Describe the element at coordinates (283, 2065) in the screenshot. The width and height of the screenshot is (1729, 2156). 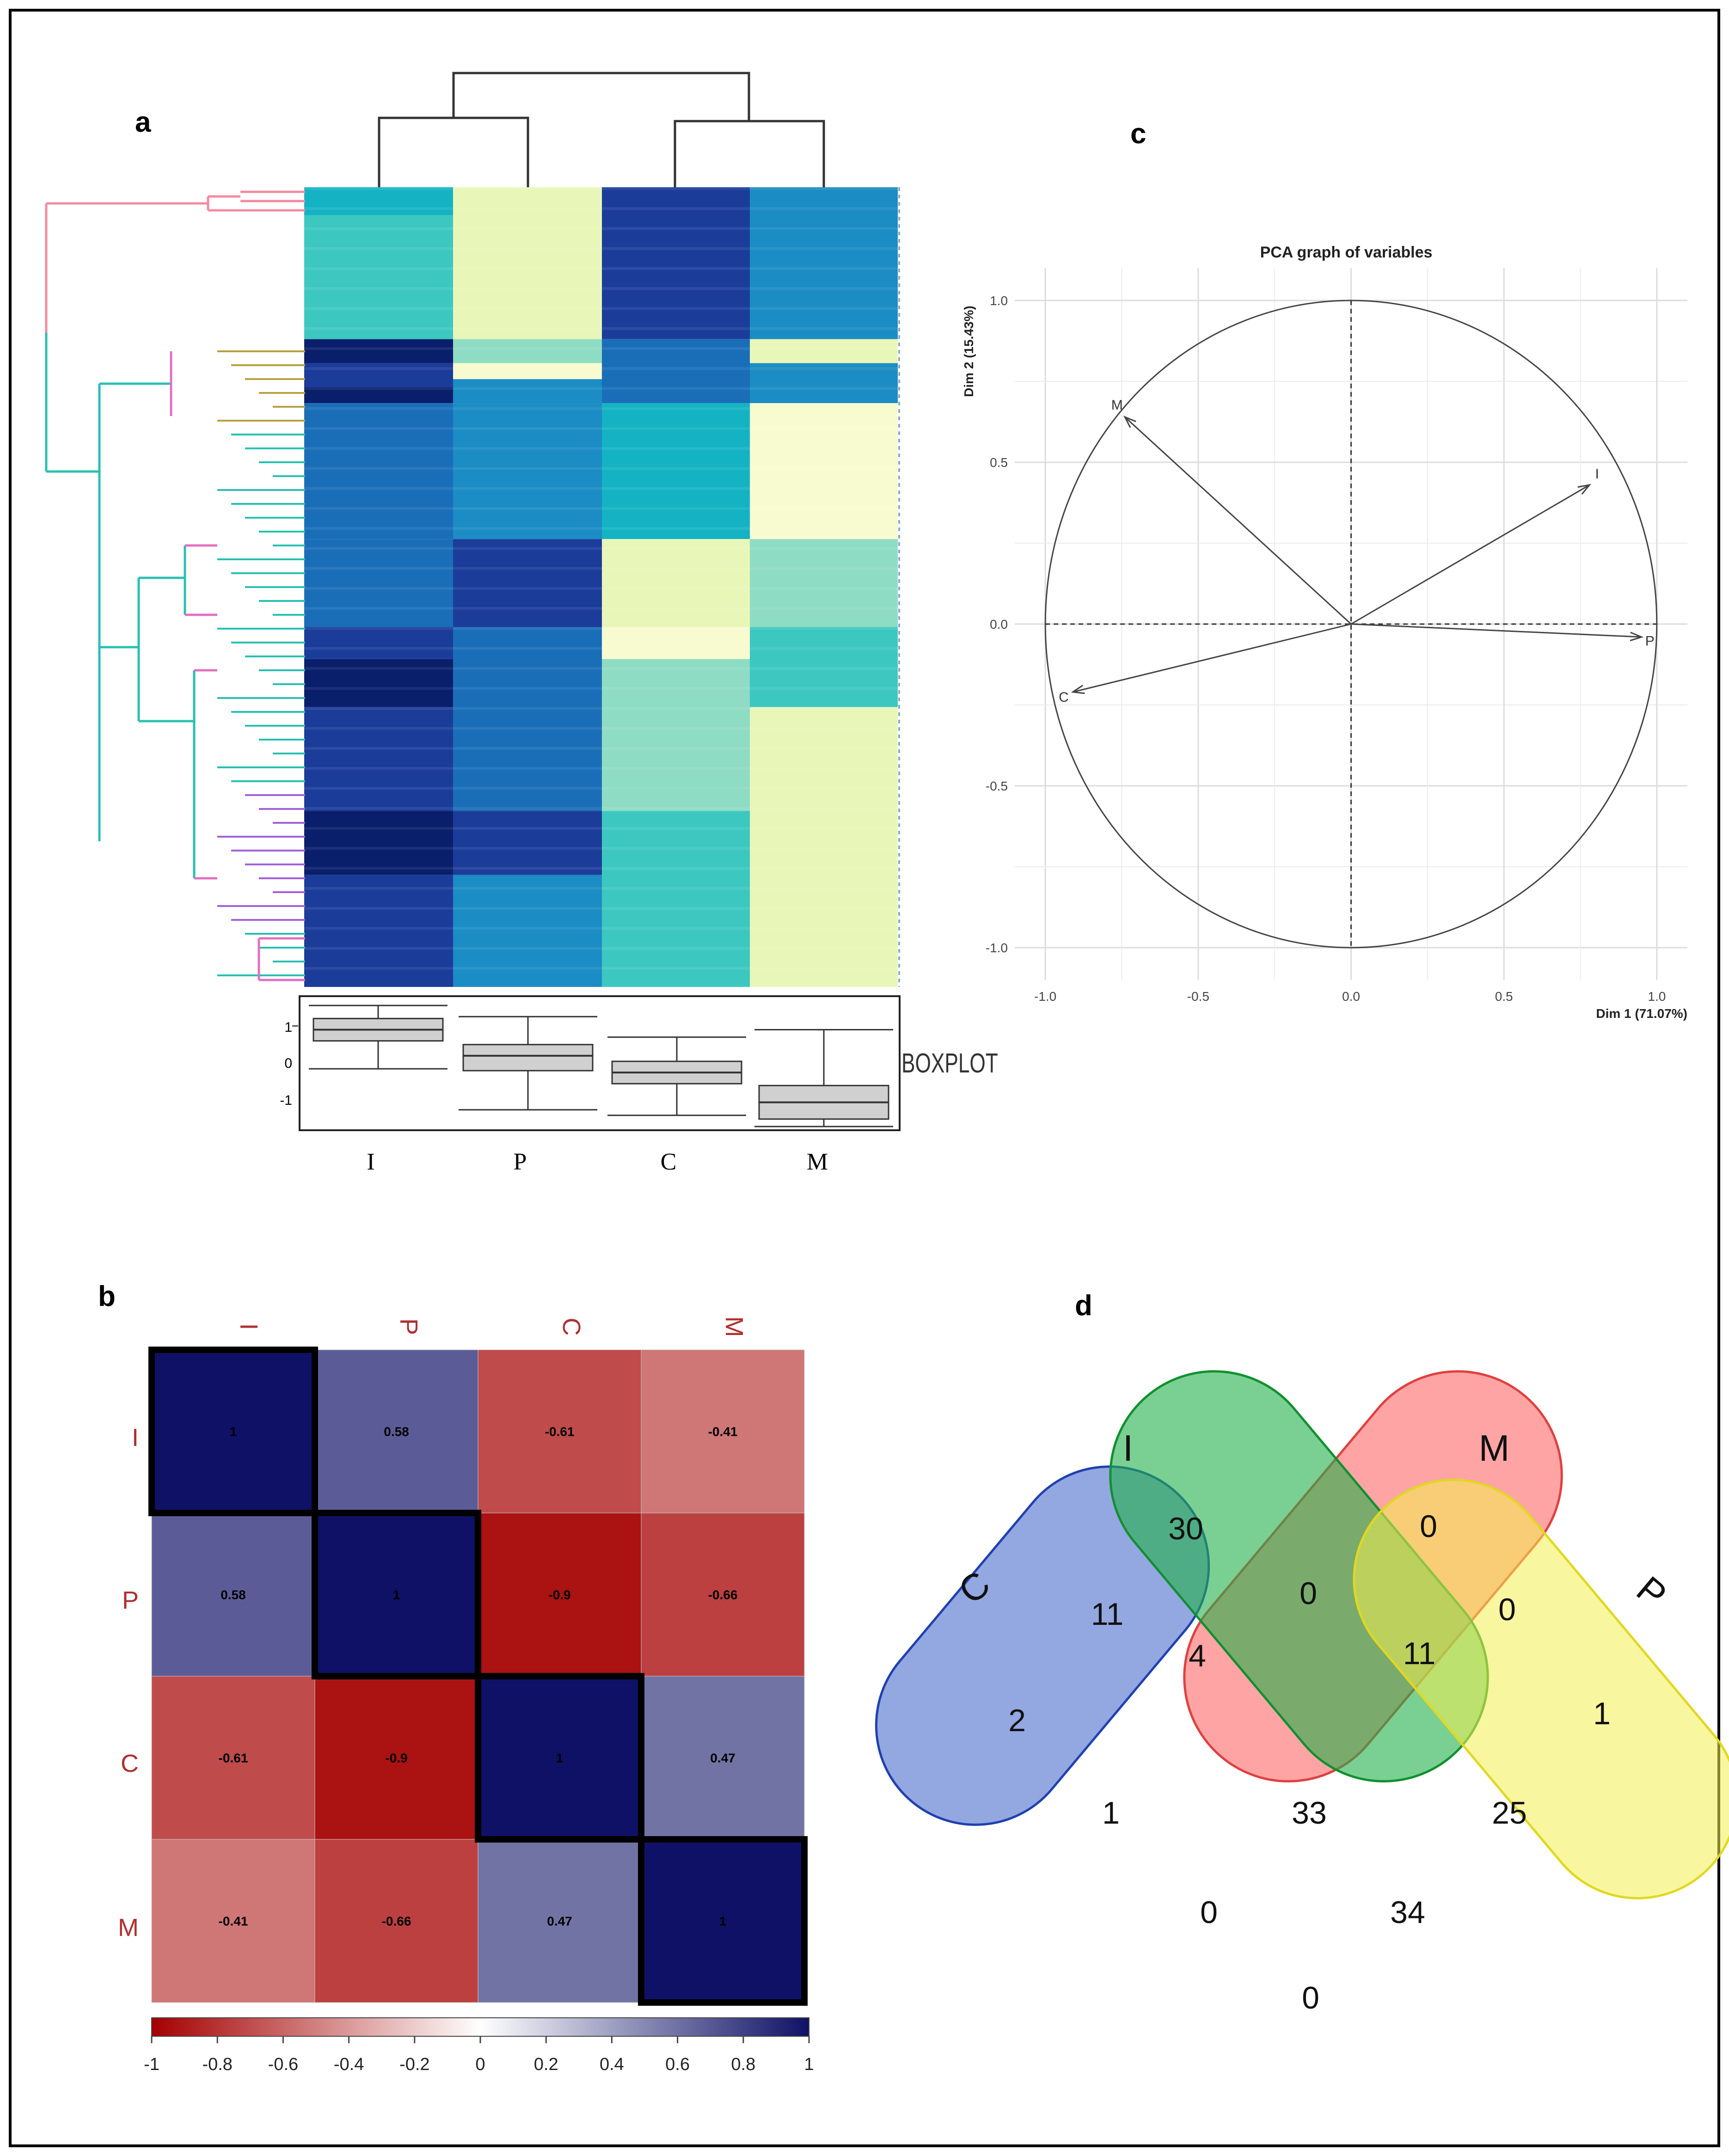
I see `colorbar-tick-label: -0.6` at that location.